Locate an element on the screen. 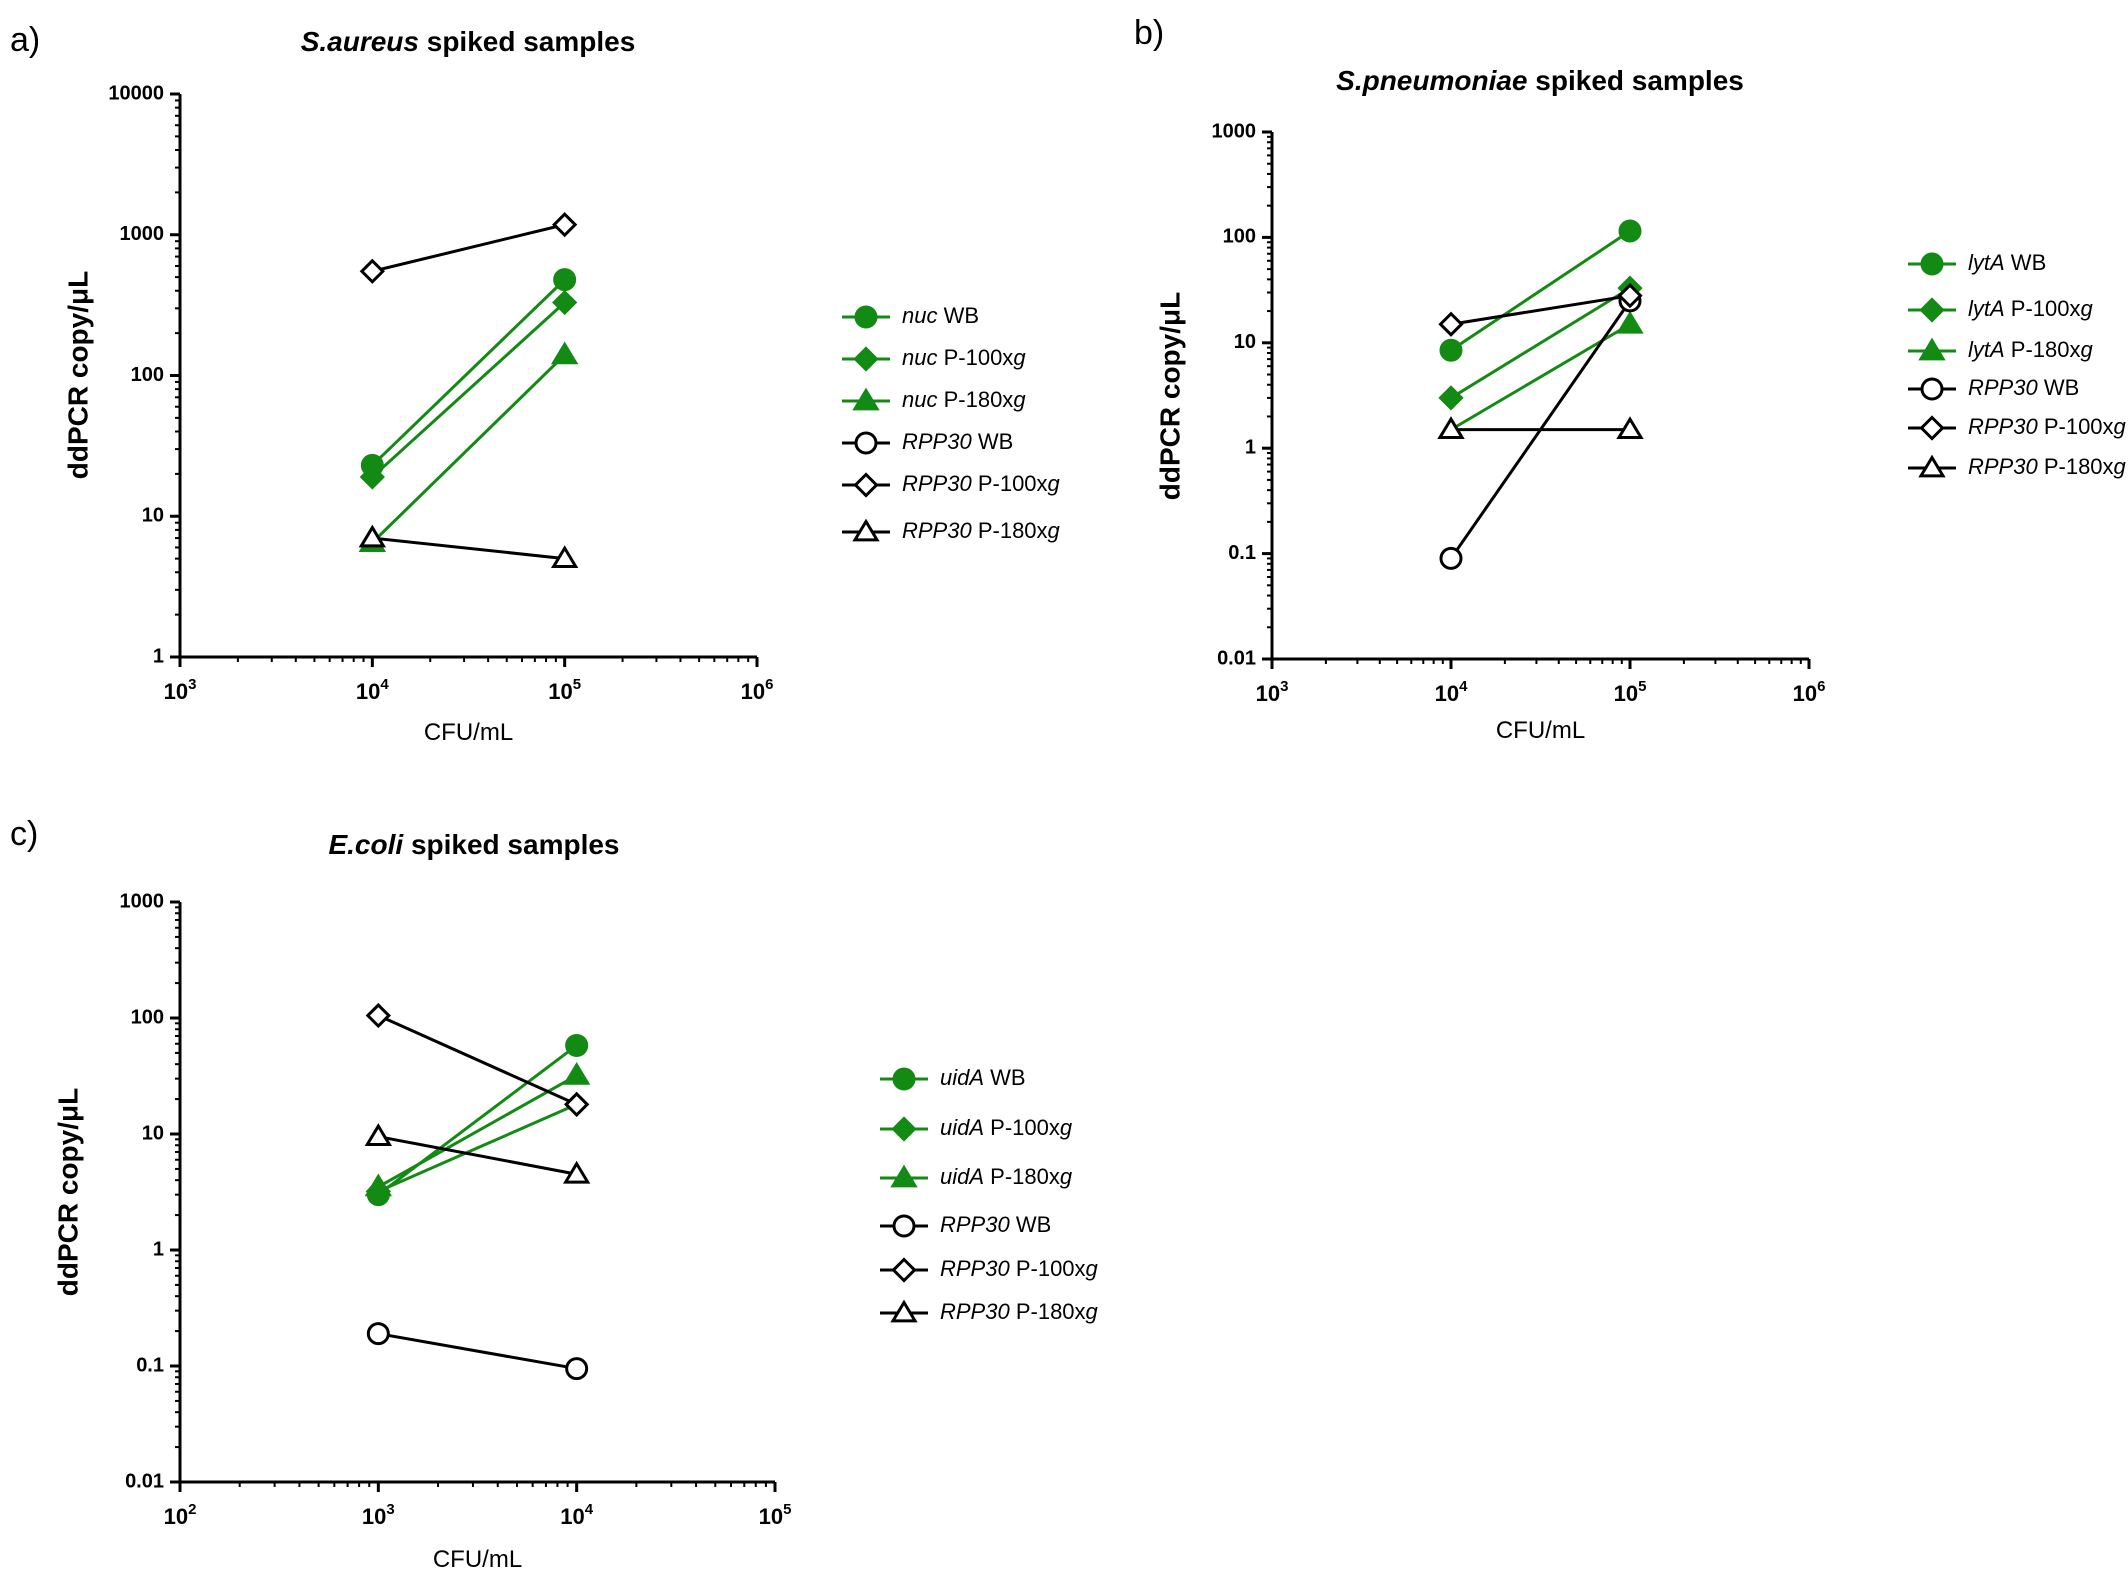  y-tick-label: 10000 is located at coordinates (136, 93).